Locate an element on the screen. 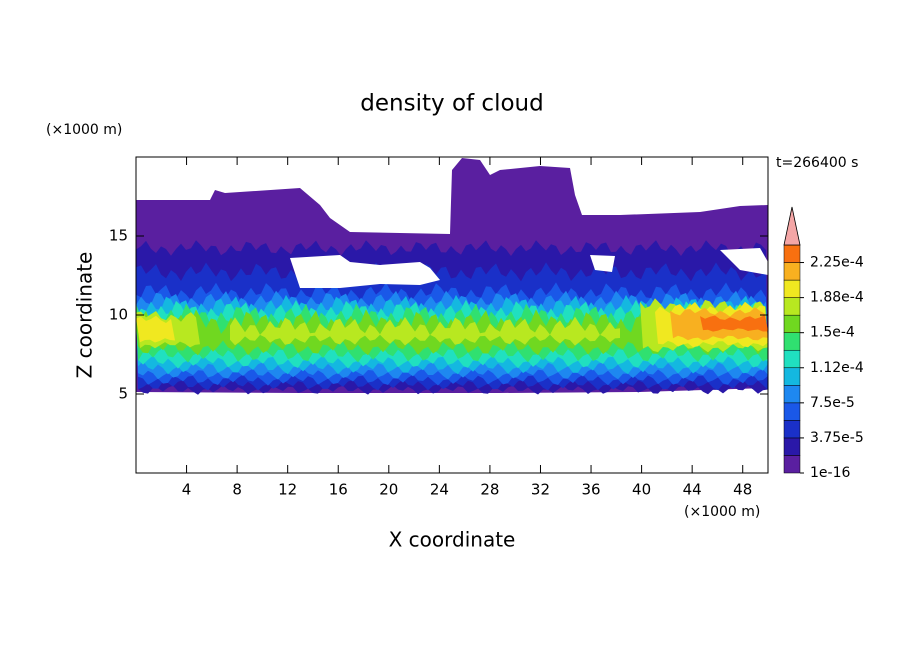 This screenshot has height=654, width=904. time-annotation: t=266400 s is located at coordinates (817, 163).